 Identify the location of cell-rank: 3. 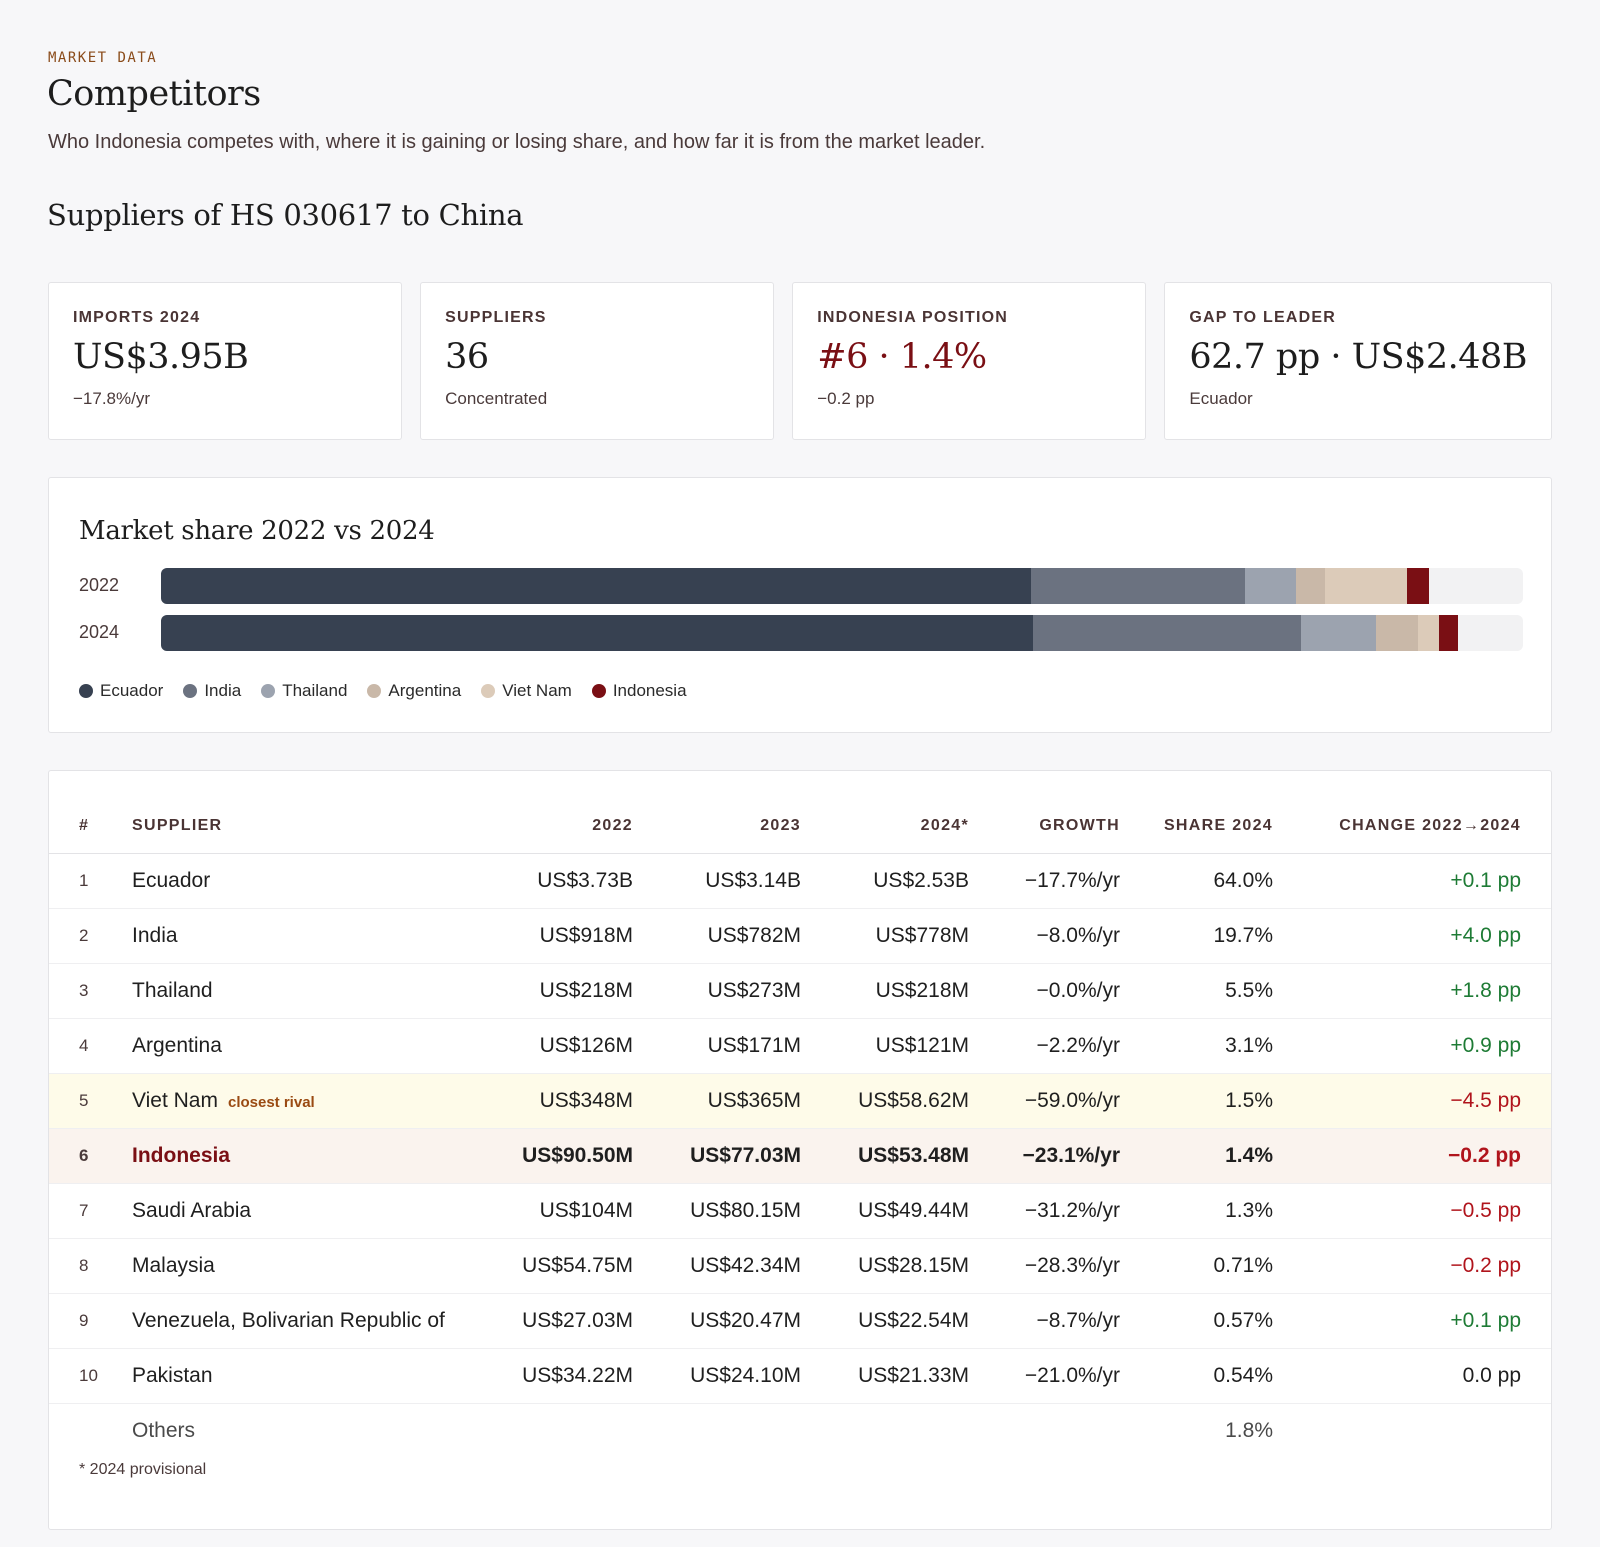
(90, 991).